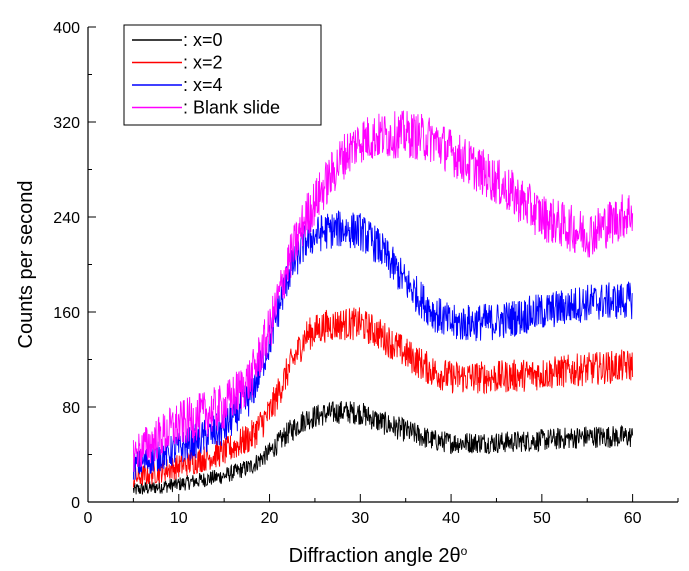 This screenshot has height=571, width=689. Describe the element at coordinates (464, 551) in the screenshot. I see `x-axis-title-superscript: o` at that location.